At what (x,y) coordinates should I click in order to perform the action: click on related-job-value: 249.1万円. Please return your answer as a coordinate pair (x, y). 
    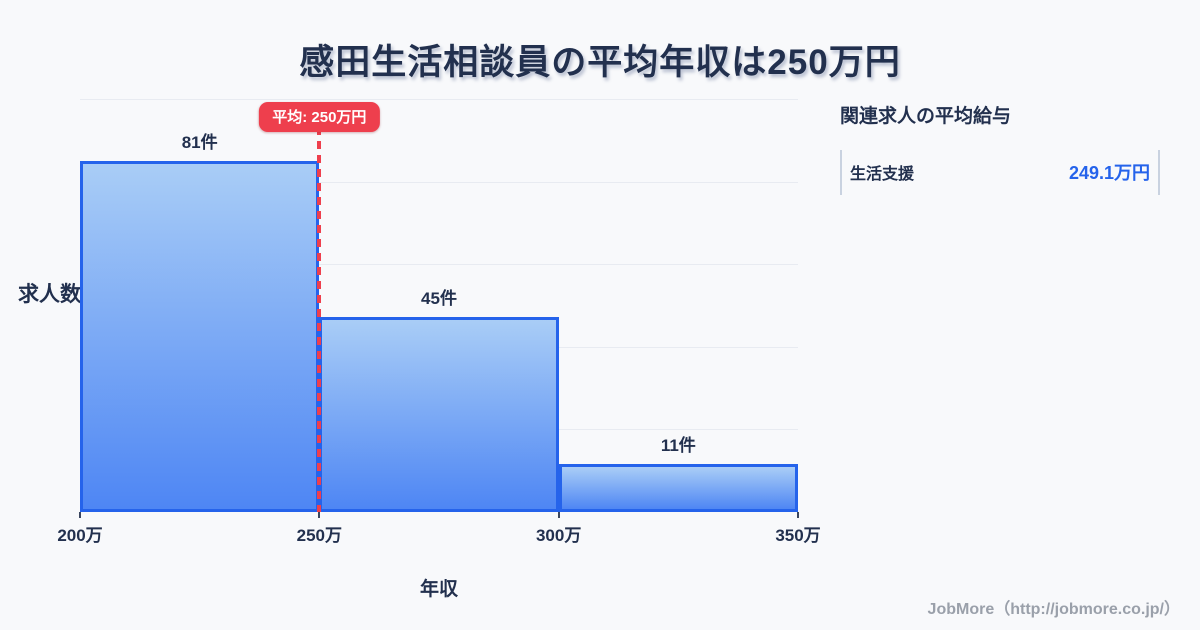
    Looking at the image, I should click on (1109, 173).